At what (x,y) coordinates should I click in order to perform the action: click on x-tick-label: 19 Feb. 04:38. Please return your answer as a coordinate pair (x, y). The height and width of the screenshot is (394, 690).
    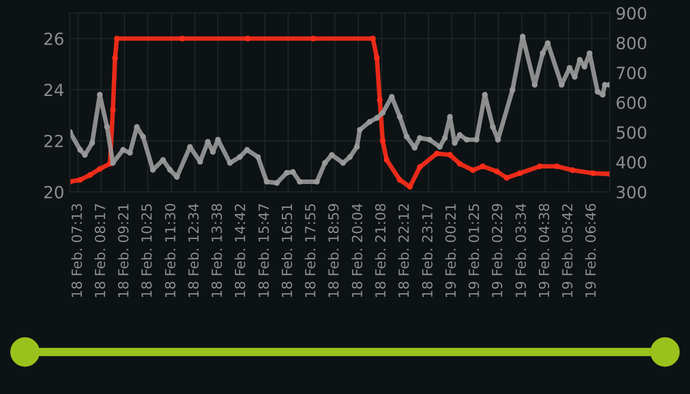
    Looking at the image, I should click on (544, 250).